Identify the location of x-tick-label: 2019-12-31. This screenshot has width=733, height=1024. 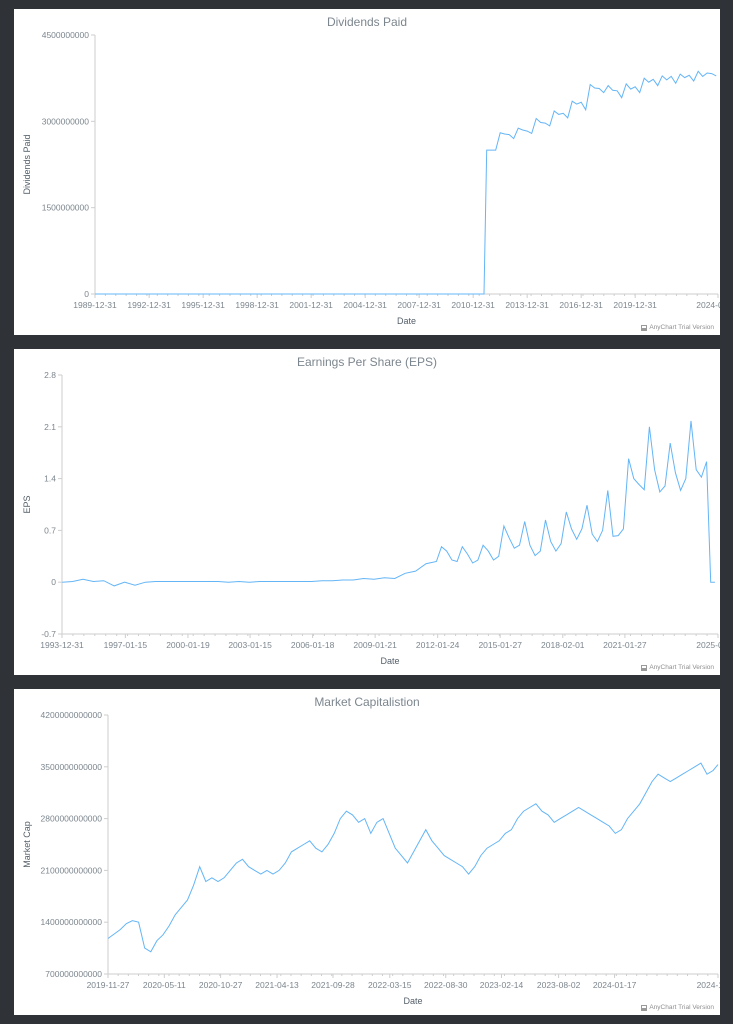
(635, 305).